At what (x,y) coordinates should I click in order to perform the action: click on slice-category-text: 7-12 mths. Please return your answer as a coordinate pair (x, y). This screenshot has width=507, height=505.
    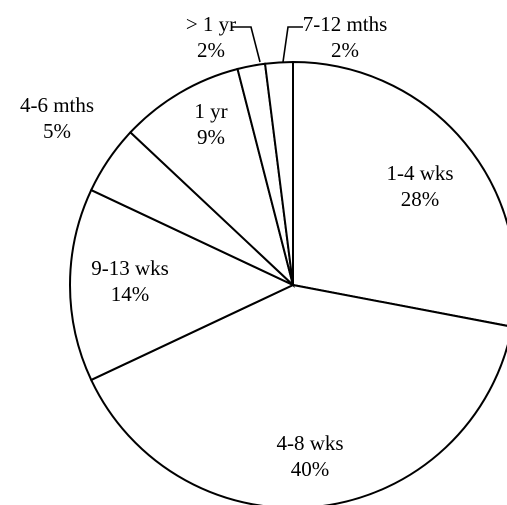
    Looking at the image, I should click on (345, 24).